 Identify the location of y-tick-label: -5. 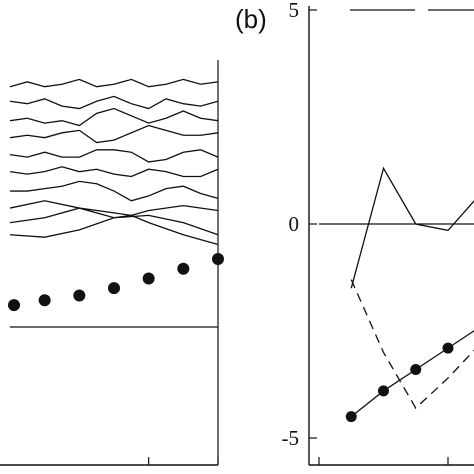
(291, 438).